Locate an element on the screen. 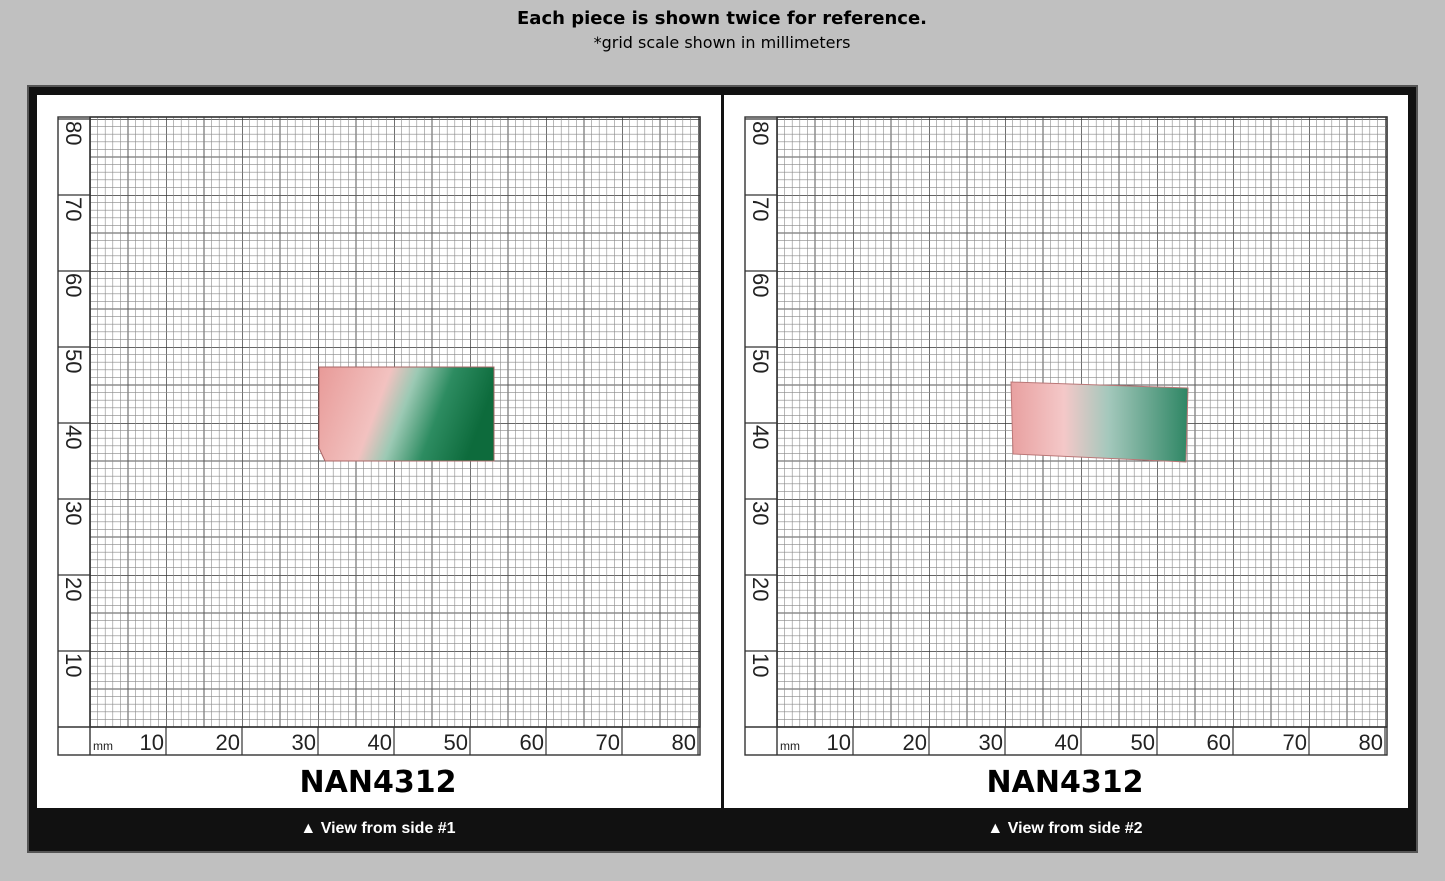  subtitle: *grid scale shown in millimeters is located at coordinates (722, 42).